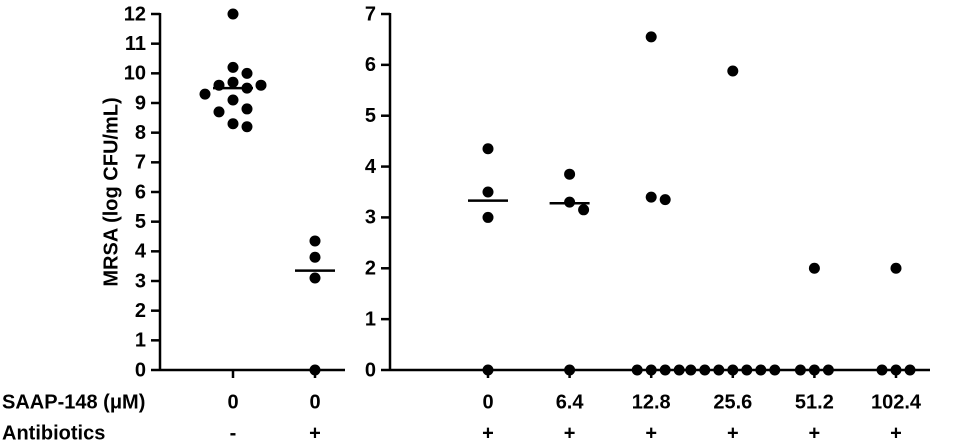  What do you see at coordinates (140, 133) in the screenshot?
I see `y-tick-label: 8` at bounding box center [140, 133].